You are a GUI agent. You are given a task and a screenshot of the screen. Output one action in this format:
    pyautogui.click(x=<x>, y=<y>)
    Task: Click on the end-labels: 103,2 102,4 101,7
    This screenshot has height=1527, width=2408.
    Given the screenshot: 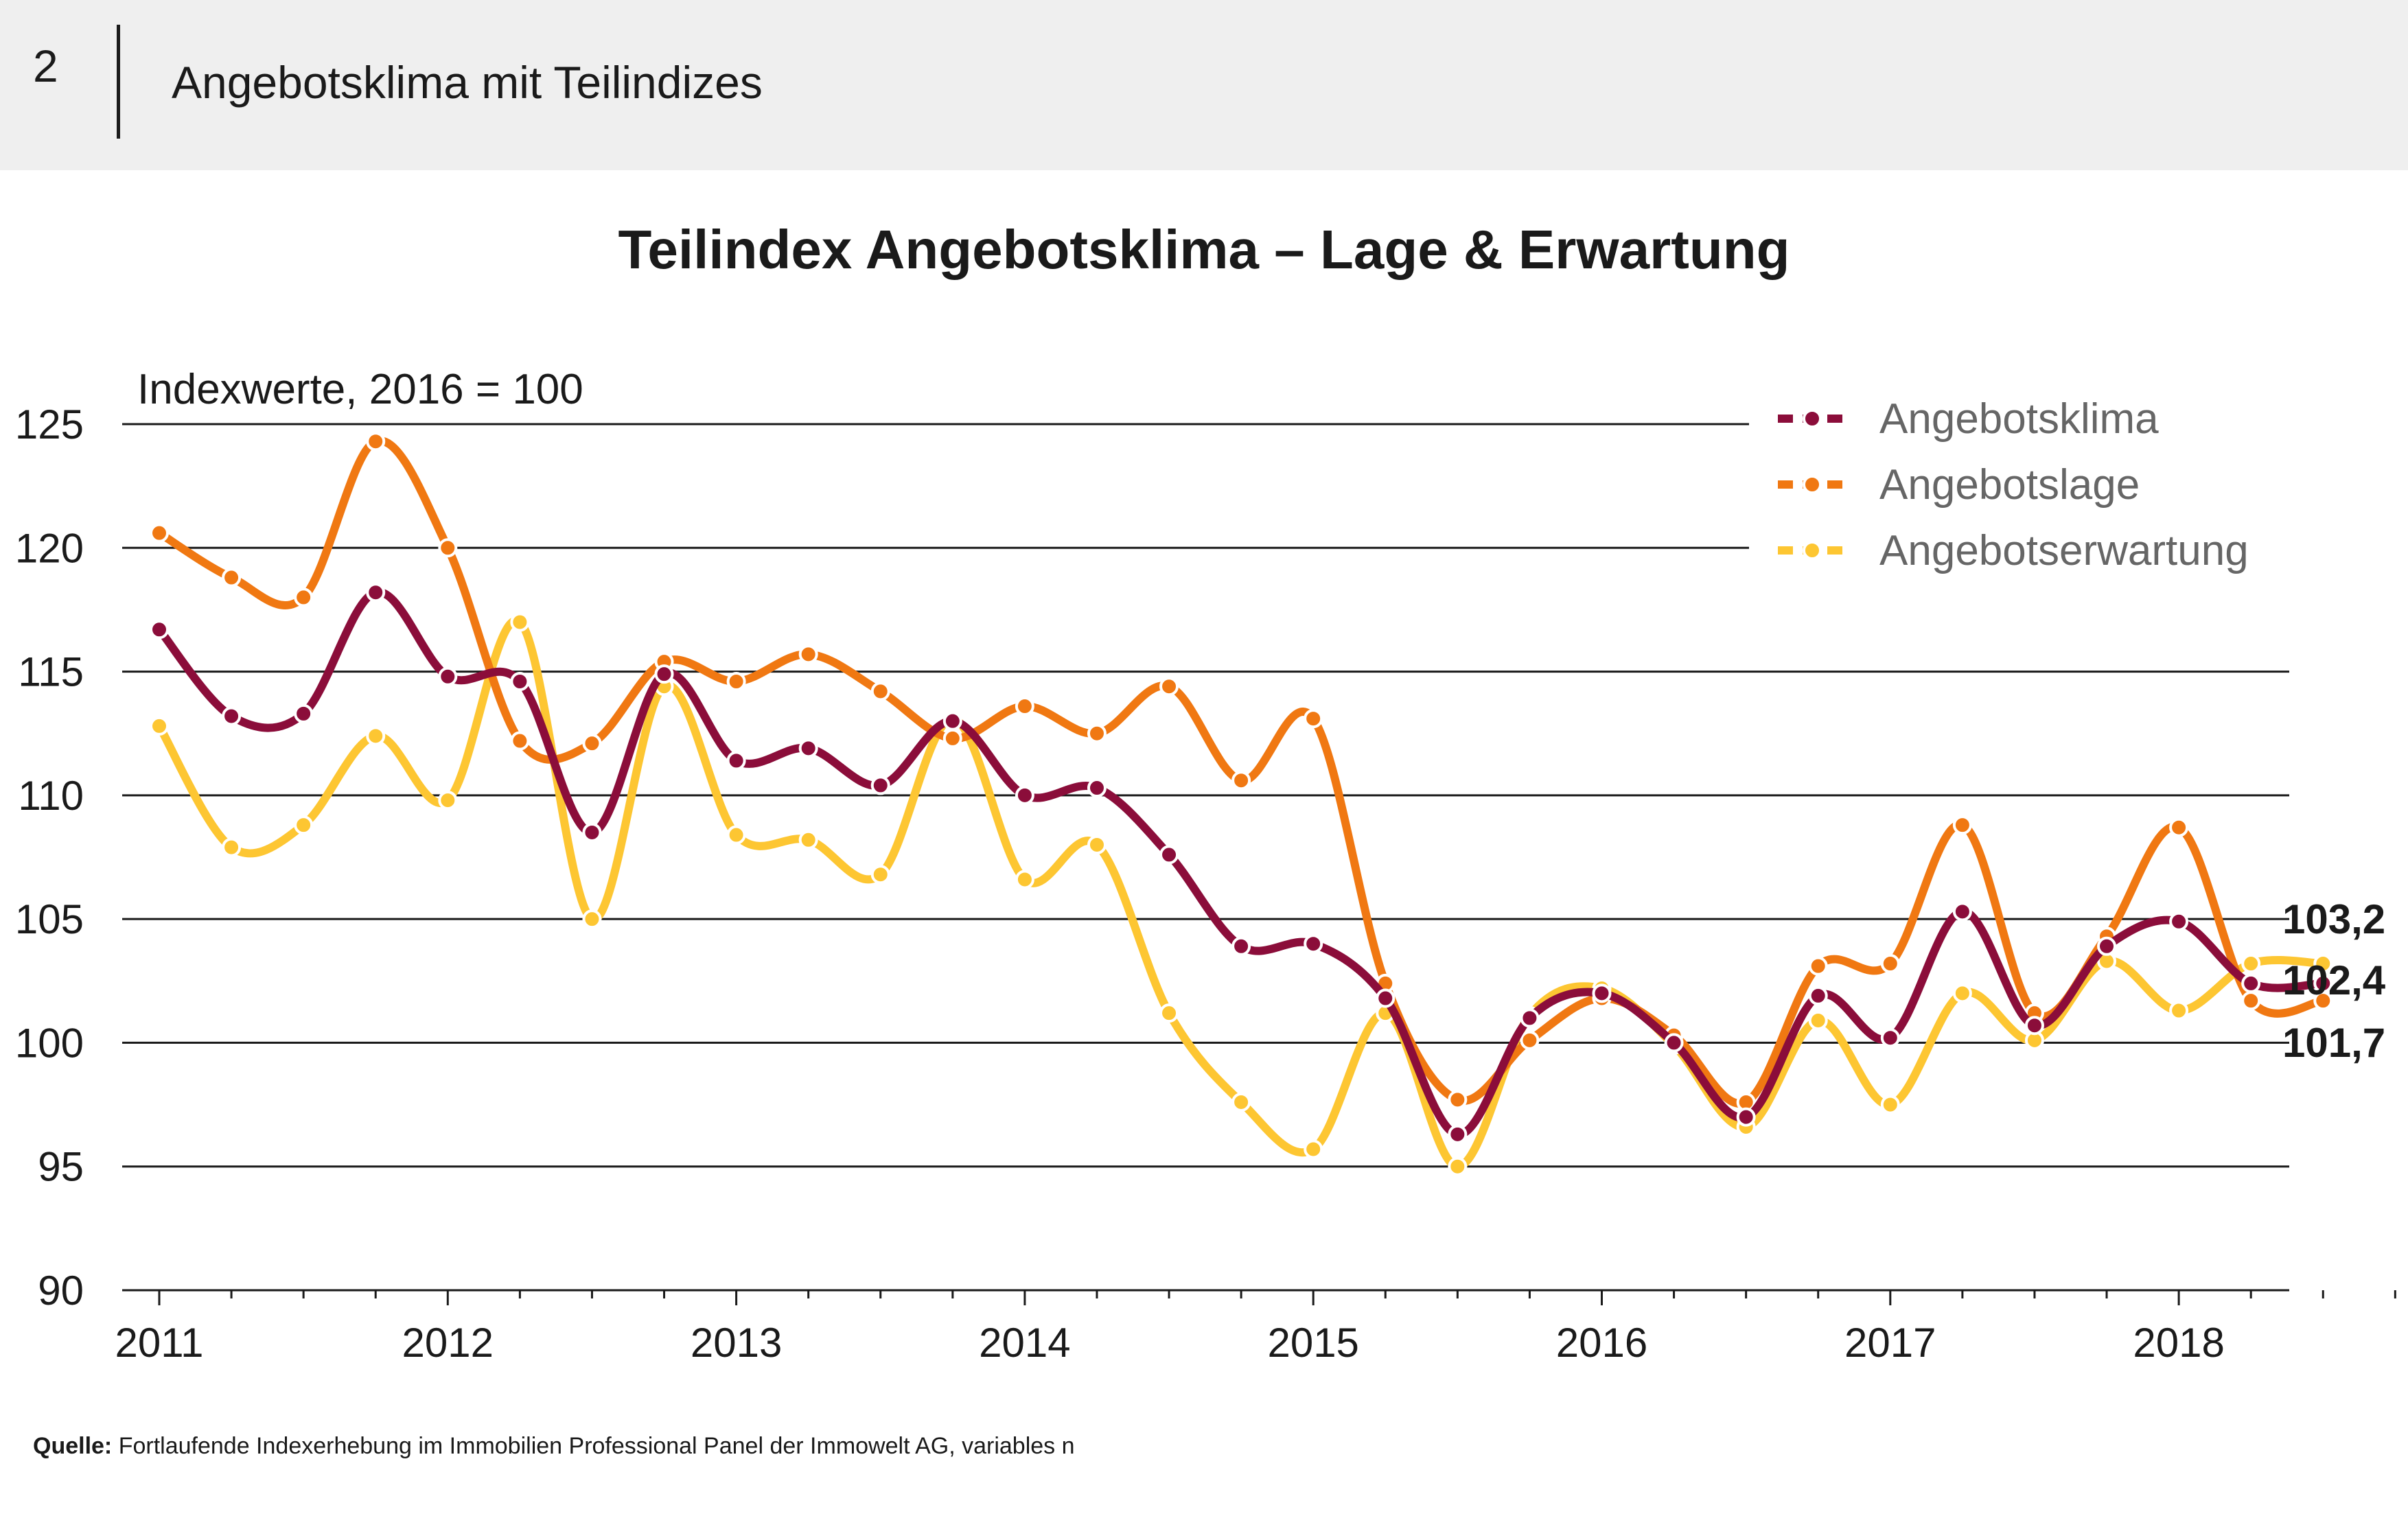 What is the action you would take?
    pyautogui.click(x=2334, y=981)
    